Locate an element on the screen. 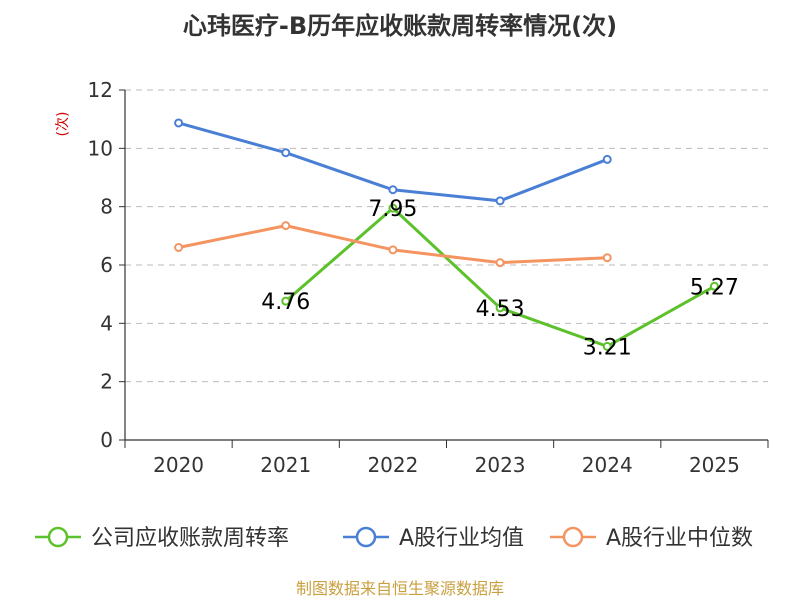 This screenshot has width=800, height=600. legend-label: A股行业中位数 is located at coordinates (679, 538).